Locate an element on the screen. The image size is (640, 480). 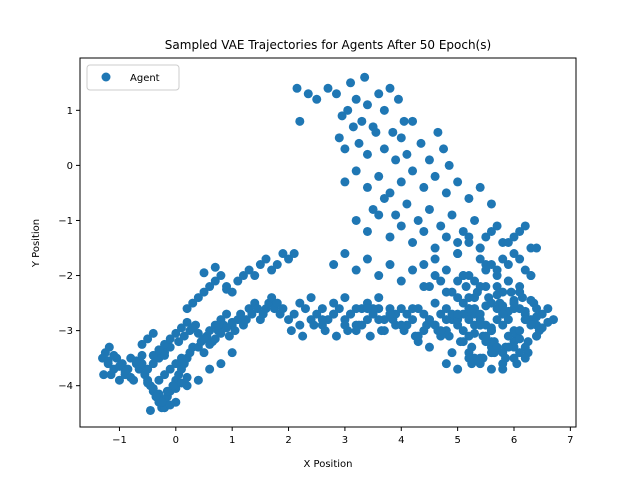
x-tick-label: −1 is located at coordinates (119, 440).